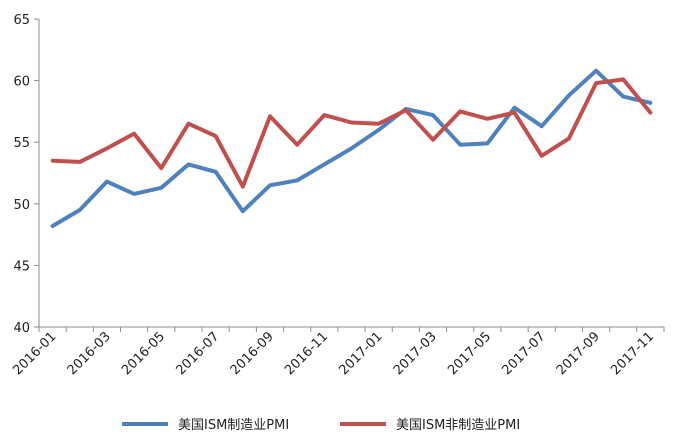  I want to click on x-tick-label: 2016-05, so click(143, 353).